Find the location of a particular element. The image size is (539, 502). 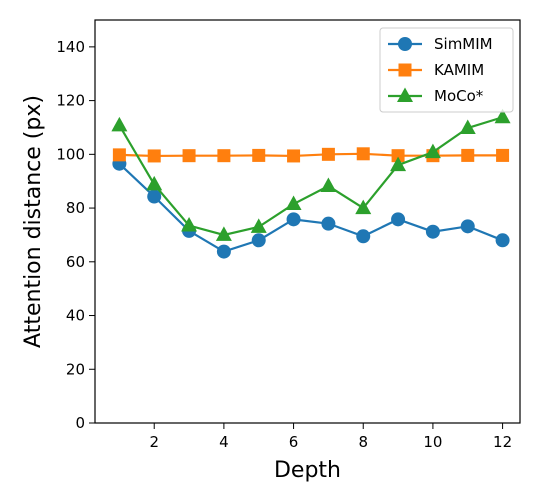

y-axis: 0 20 40 60 80 100 120 140 is located at coordinates (75, 235).